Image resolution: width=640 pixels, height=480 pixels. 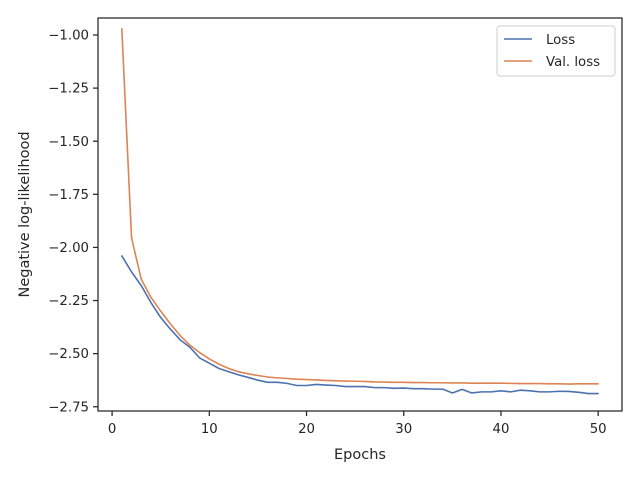 I want to click on legend-label-val-loss: Val. loss, so click(x=573, y=62).